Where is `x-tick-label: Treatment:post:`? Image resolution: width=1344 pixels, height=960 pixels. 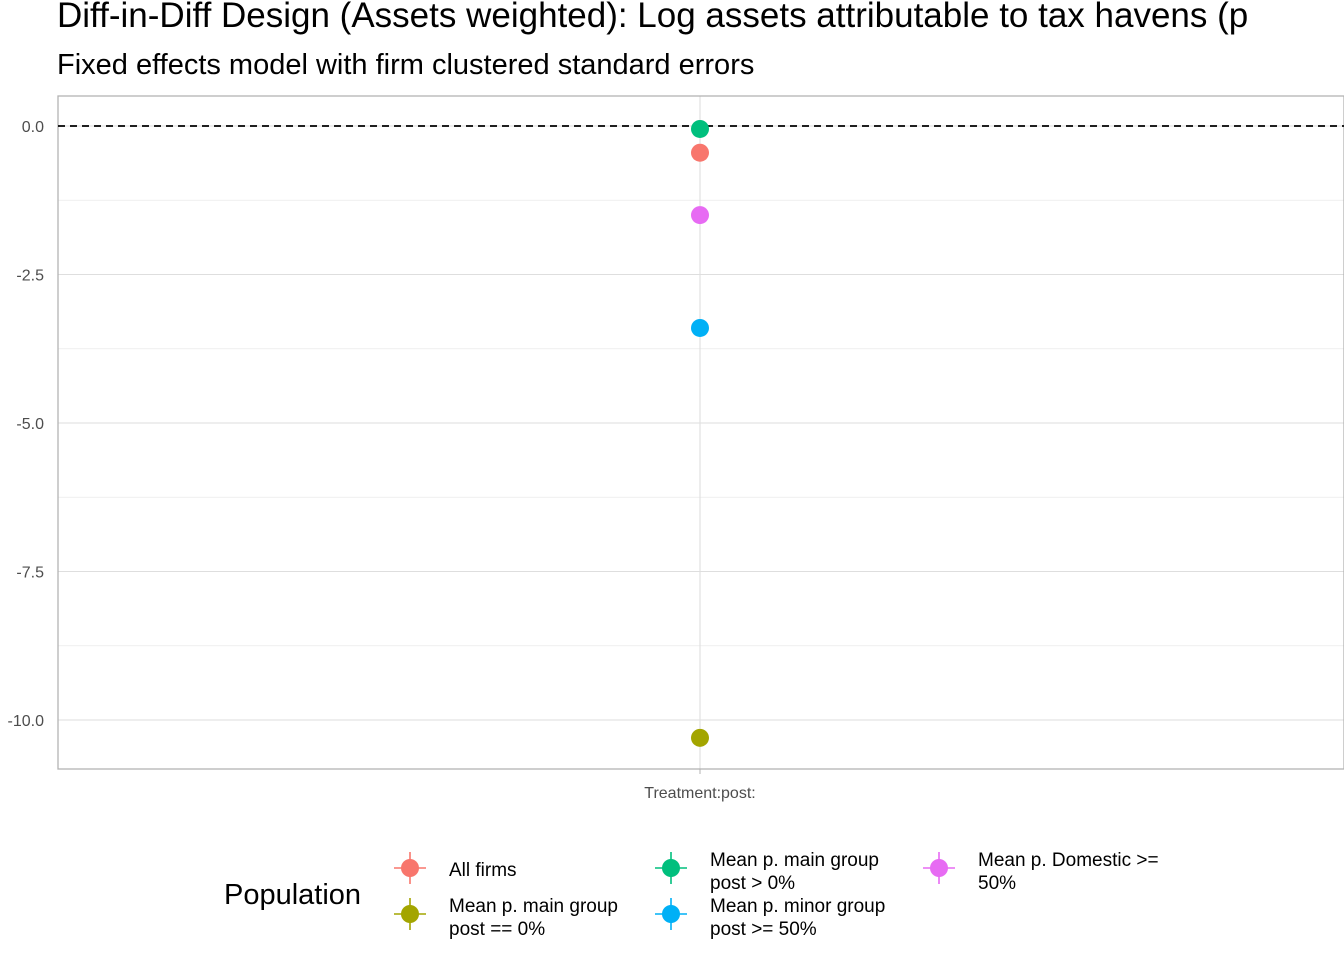
x-tick-label: Treatment:post: is located at coordinates (699, 793).